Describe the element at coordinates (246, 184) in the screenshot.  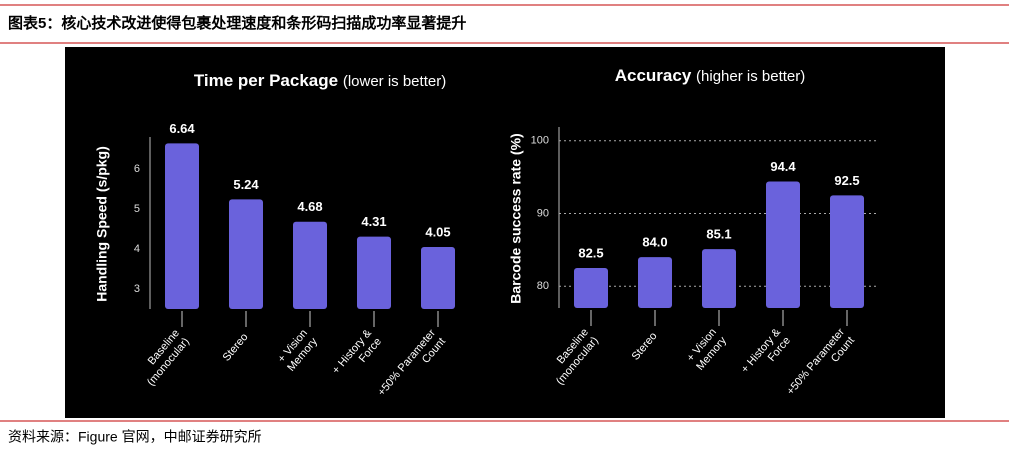
I see `value-label: 5.24` at that location.